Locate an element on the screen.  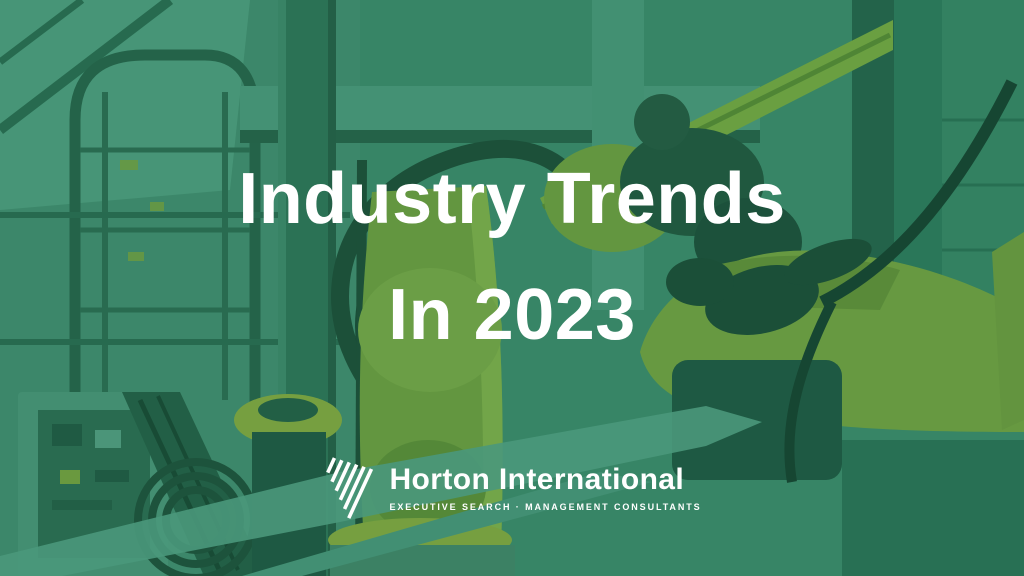
brand-wordmark: Horton International is located at coordinates (537, 479).